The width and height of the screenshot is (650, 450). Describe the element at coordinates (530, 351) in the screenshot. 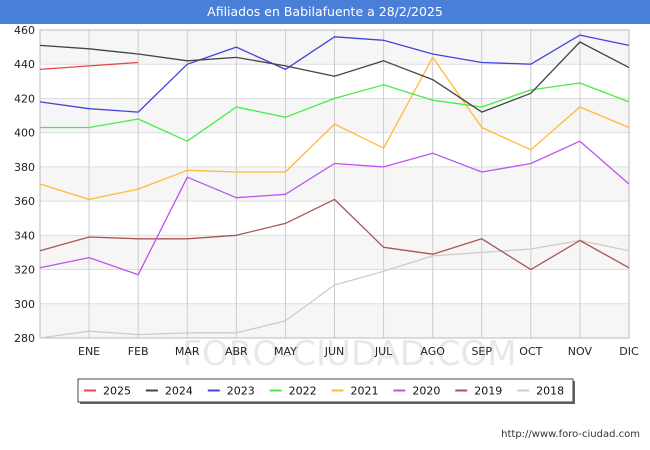

I see `x-tick-label: OCT` at that location.